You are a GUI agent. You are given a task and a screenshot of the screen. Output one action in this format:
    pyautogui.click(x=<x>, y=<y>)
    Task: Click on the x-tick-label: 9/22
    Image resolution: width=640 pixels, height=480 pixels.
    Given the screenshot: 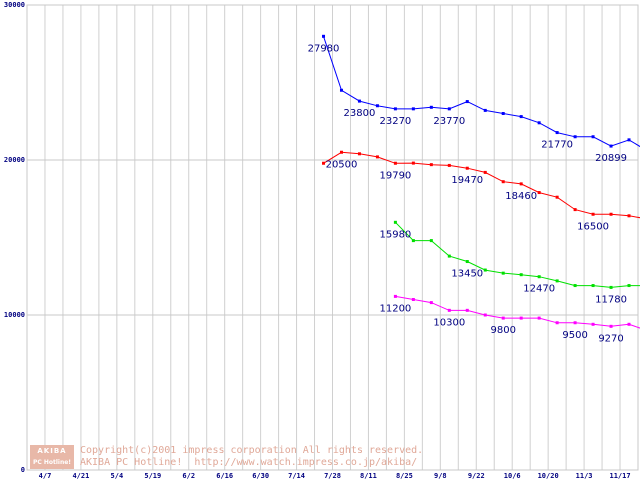 What is the action you would take?
    pyautogui.click(x=476, y=476)
    